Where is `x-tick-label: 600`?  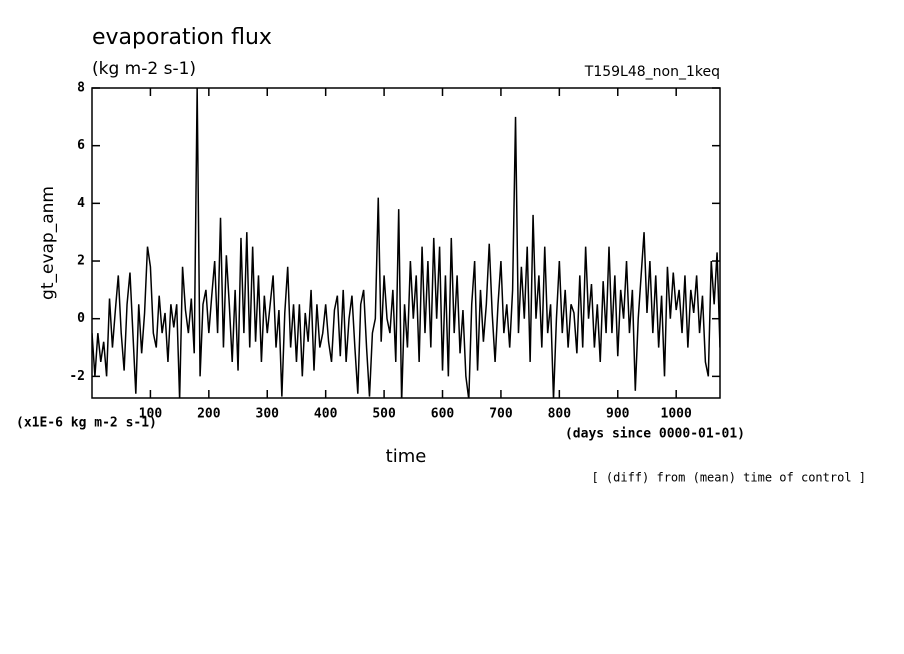
x-tick-label: 600 is located at coordinates (443, 414).